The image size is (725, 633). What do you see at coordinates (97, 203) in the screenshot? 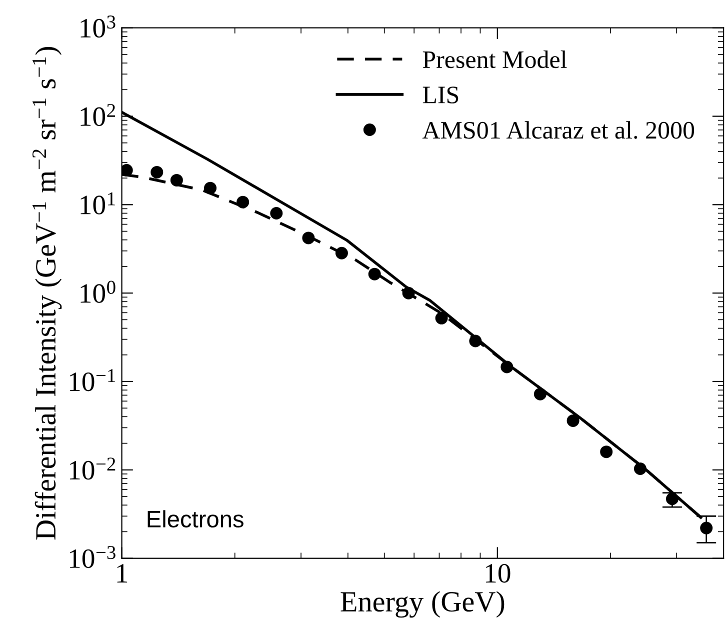
I see `y-tick-label: 10$^{1}$` at bounding box center [97, 203].